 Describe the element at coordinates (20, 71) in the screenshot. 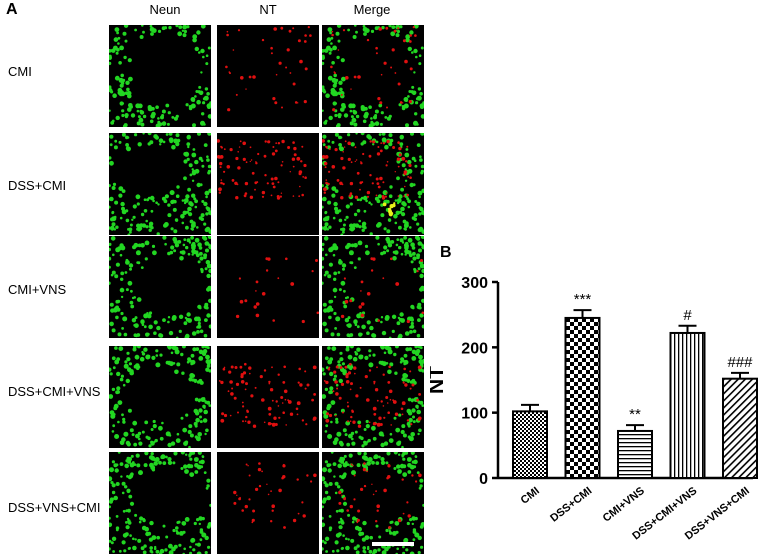

I see `row-label-cmi: CMI` at that location.